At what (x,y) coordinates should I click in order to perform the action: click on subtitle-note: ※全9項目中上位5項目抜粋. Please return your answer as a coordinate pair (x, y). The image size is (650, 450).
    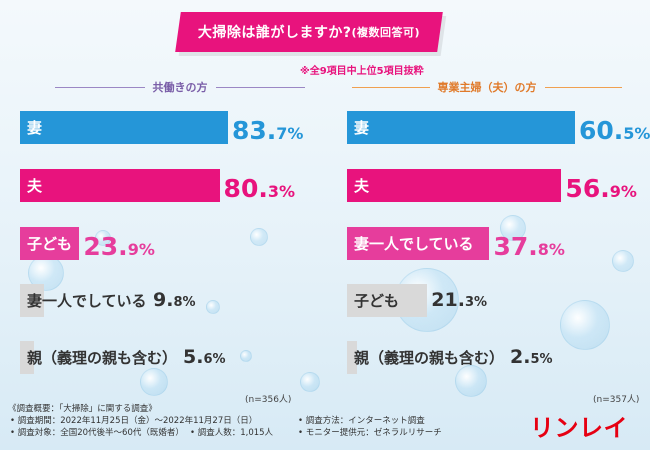
    Looking at the image, I should click on (362, 71).